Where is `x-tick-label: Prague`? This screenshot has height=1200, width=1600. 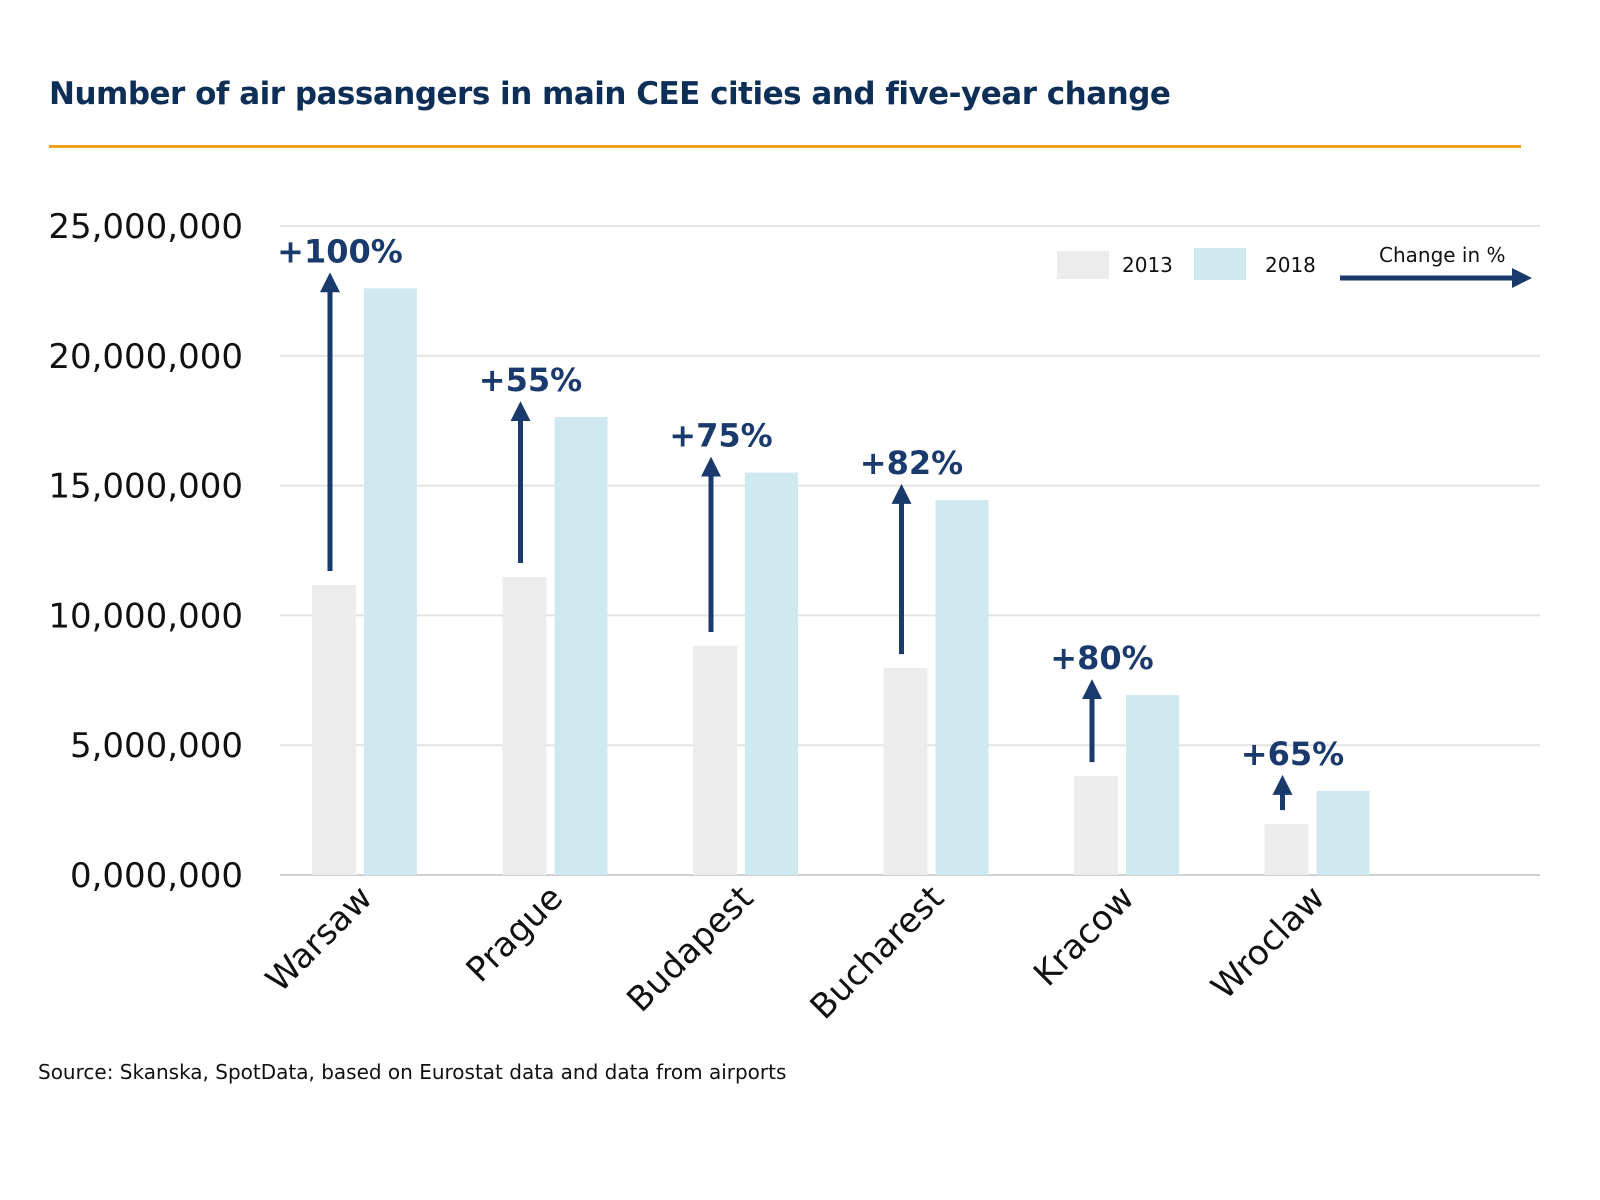
x-tick-label: Prague is located at coordinates (515, 934).